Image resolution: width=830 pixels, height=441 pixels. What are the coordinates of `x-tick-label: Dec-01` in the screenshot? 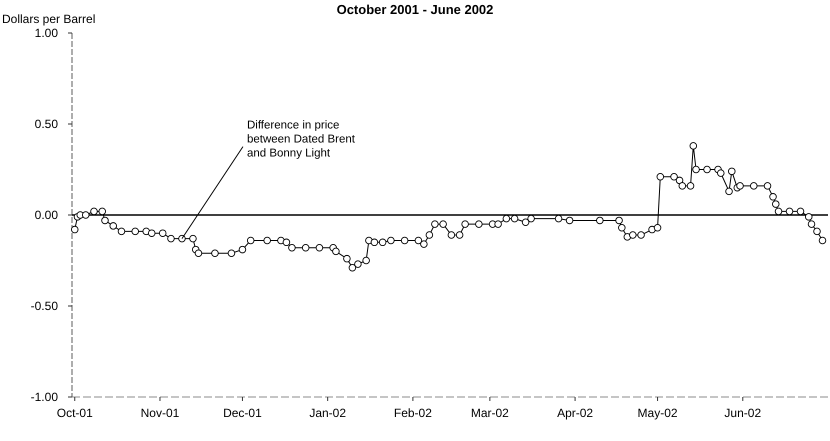 It's located at (242, 413).